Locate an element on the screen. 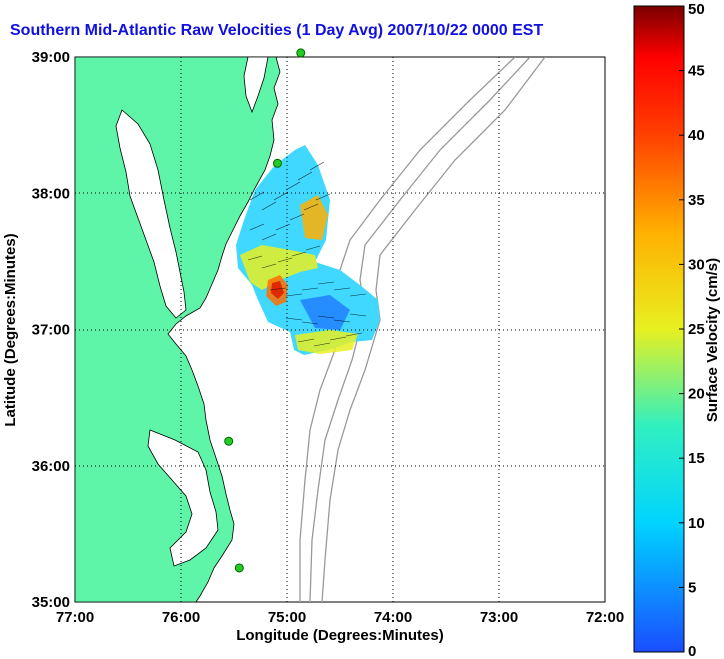  y-axis-ticks: 39:00 38:00 37:00 36:00 35:00 is located at coordinates (51, 330).